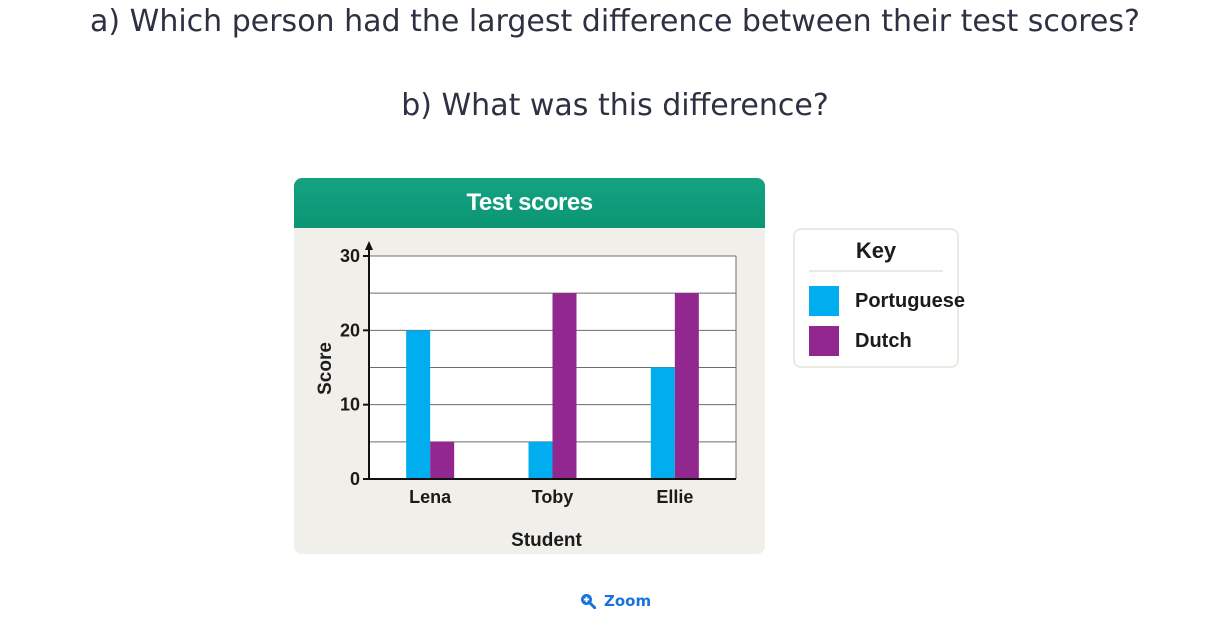 The height and width of the screenshot is (633, 1230). I want to click on chart-key: Key Portuguese Dutch, so click(879, 298).